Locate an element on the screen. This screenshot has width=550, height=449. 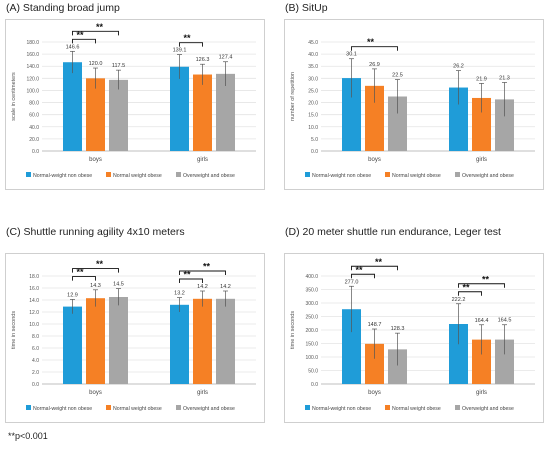
data-label: 139.1 is located at coordinates (180, 51).